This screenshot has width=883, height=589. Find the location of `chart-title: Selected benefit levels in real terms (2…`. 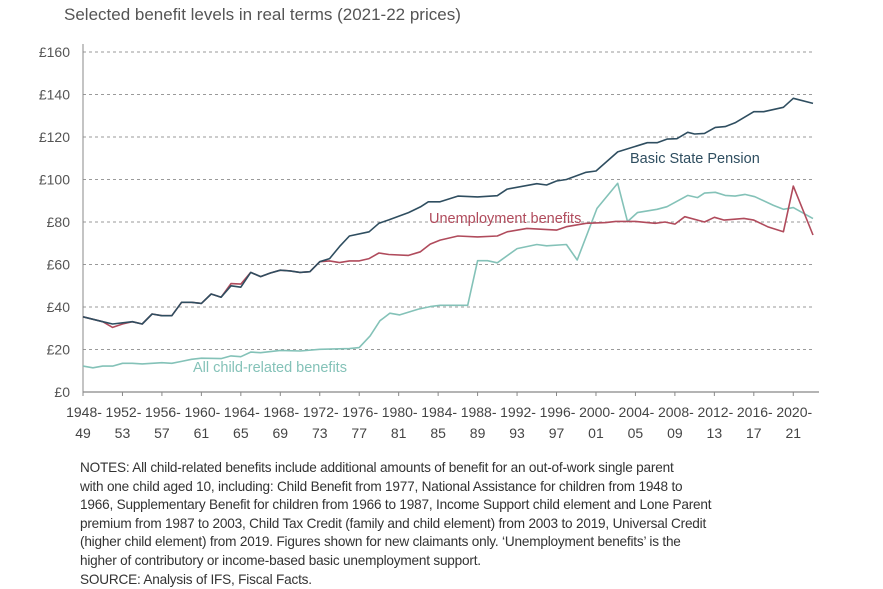

chart-title: Selected benefit levels in real terms (2… is located at coordinates (262, 14).